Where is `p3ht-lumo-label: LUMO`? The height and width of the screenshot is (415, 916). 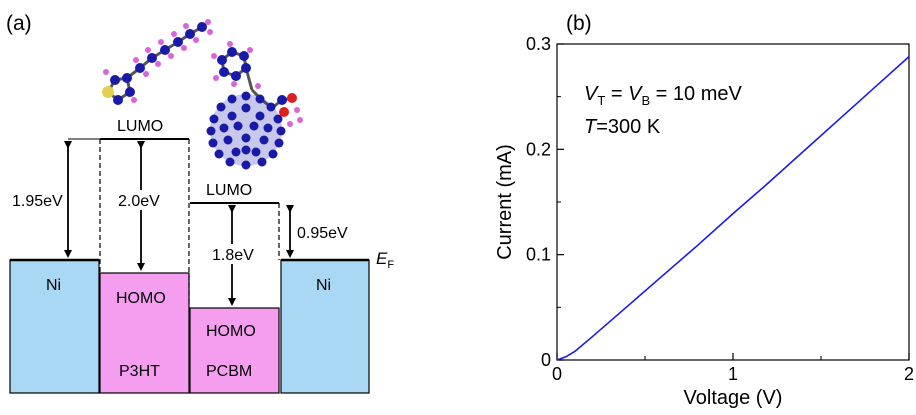 p3ht-lumo-label: LUMO is located at coordinates (140, 126).